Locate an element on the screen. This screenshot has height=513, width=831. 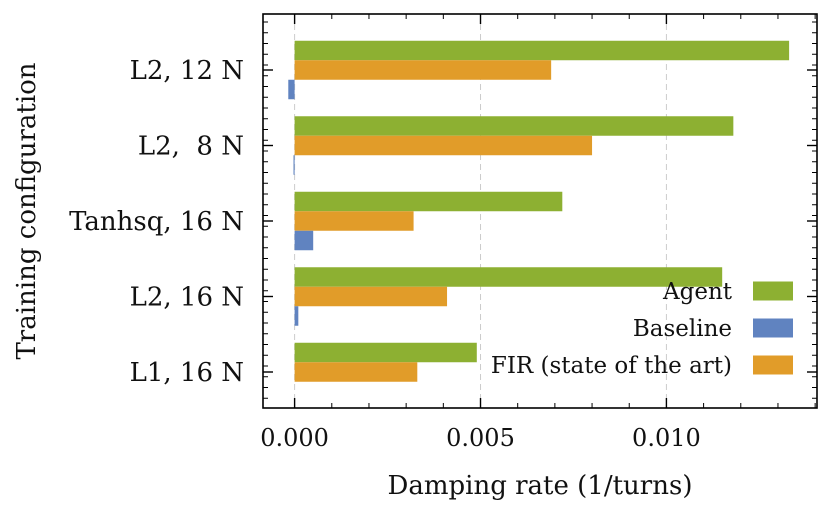
category-label-1: L2, 8 N is located at coordinates (191, 147).